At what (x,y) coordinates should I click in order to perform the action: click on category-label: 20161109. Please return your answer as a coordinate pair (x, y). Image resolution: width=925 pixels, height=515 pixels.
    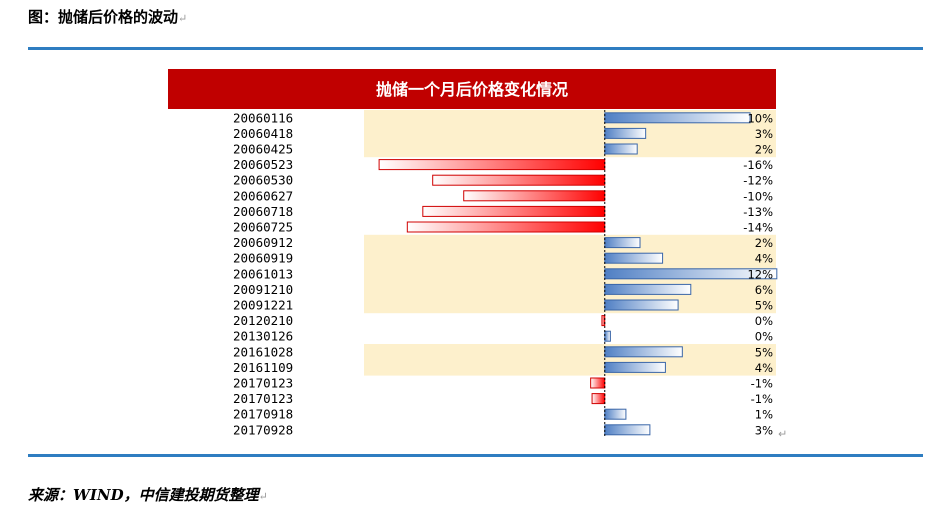
    Looking at the image, I should click on (263, 367).